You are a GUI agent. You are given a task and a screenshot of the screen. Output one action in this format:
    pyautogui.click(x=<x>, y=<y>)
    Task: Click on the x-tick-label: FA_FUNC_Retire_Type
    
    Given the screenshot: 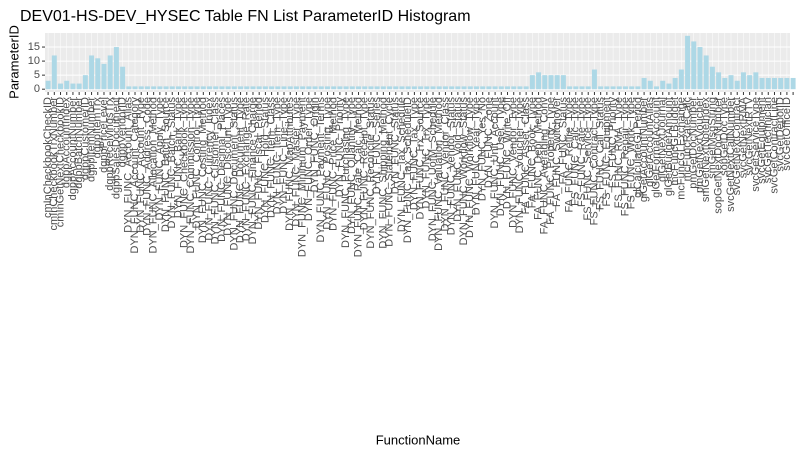 What is the action you would take?
    pyautogui.click(x=570, y=155)
    